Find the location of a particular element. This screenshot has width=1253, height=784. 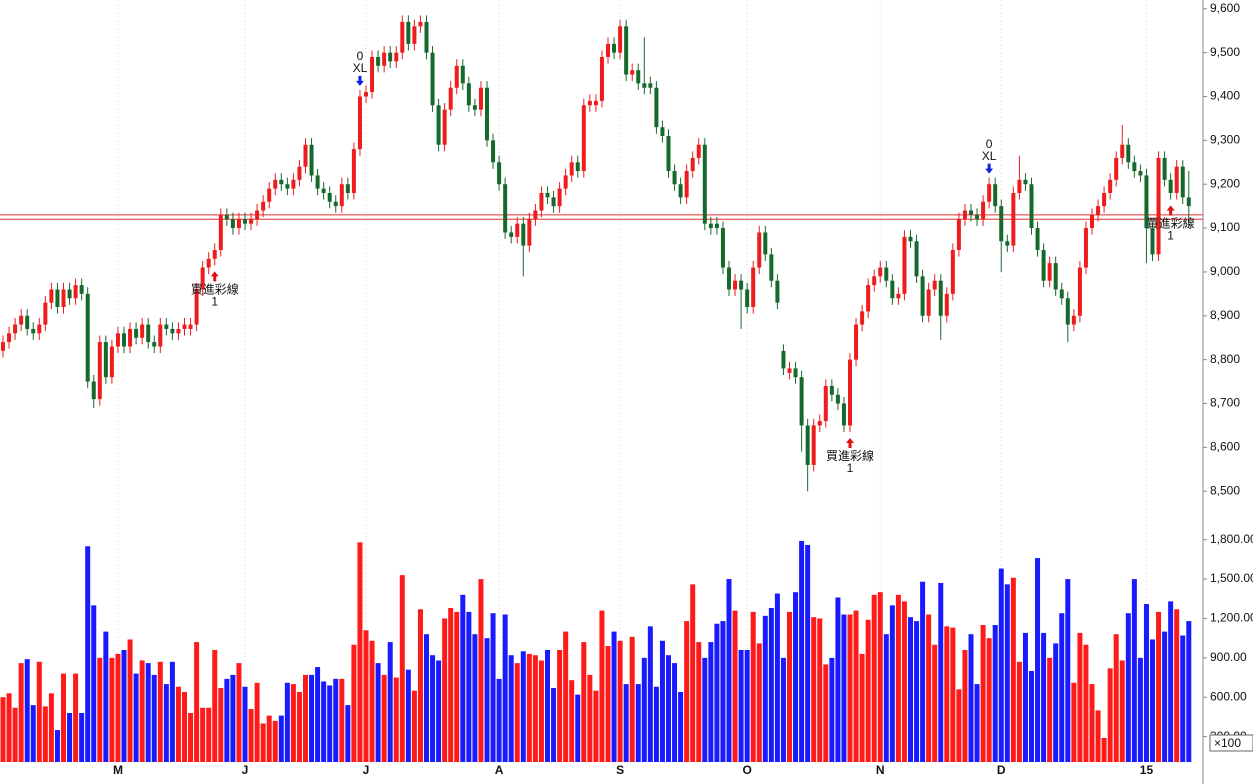

annotation-note: 1 is located at coordinates (1170, 236).